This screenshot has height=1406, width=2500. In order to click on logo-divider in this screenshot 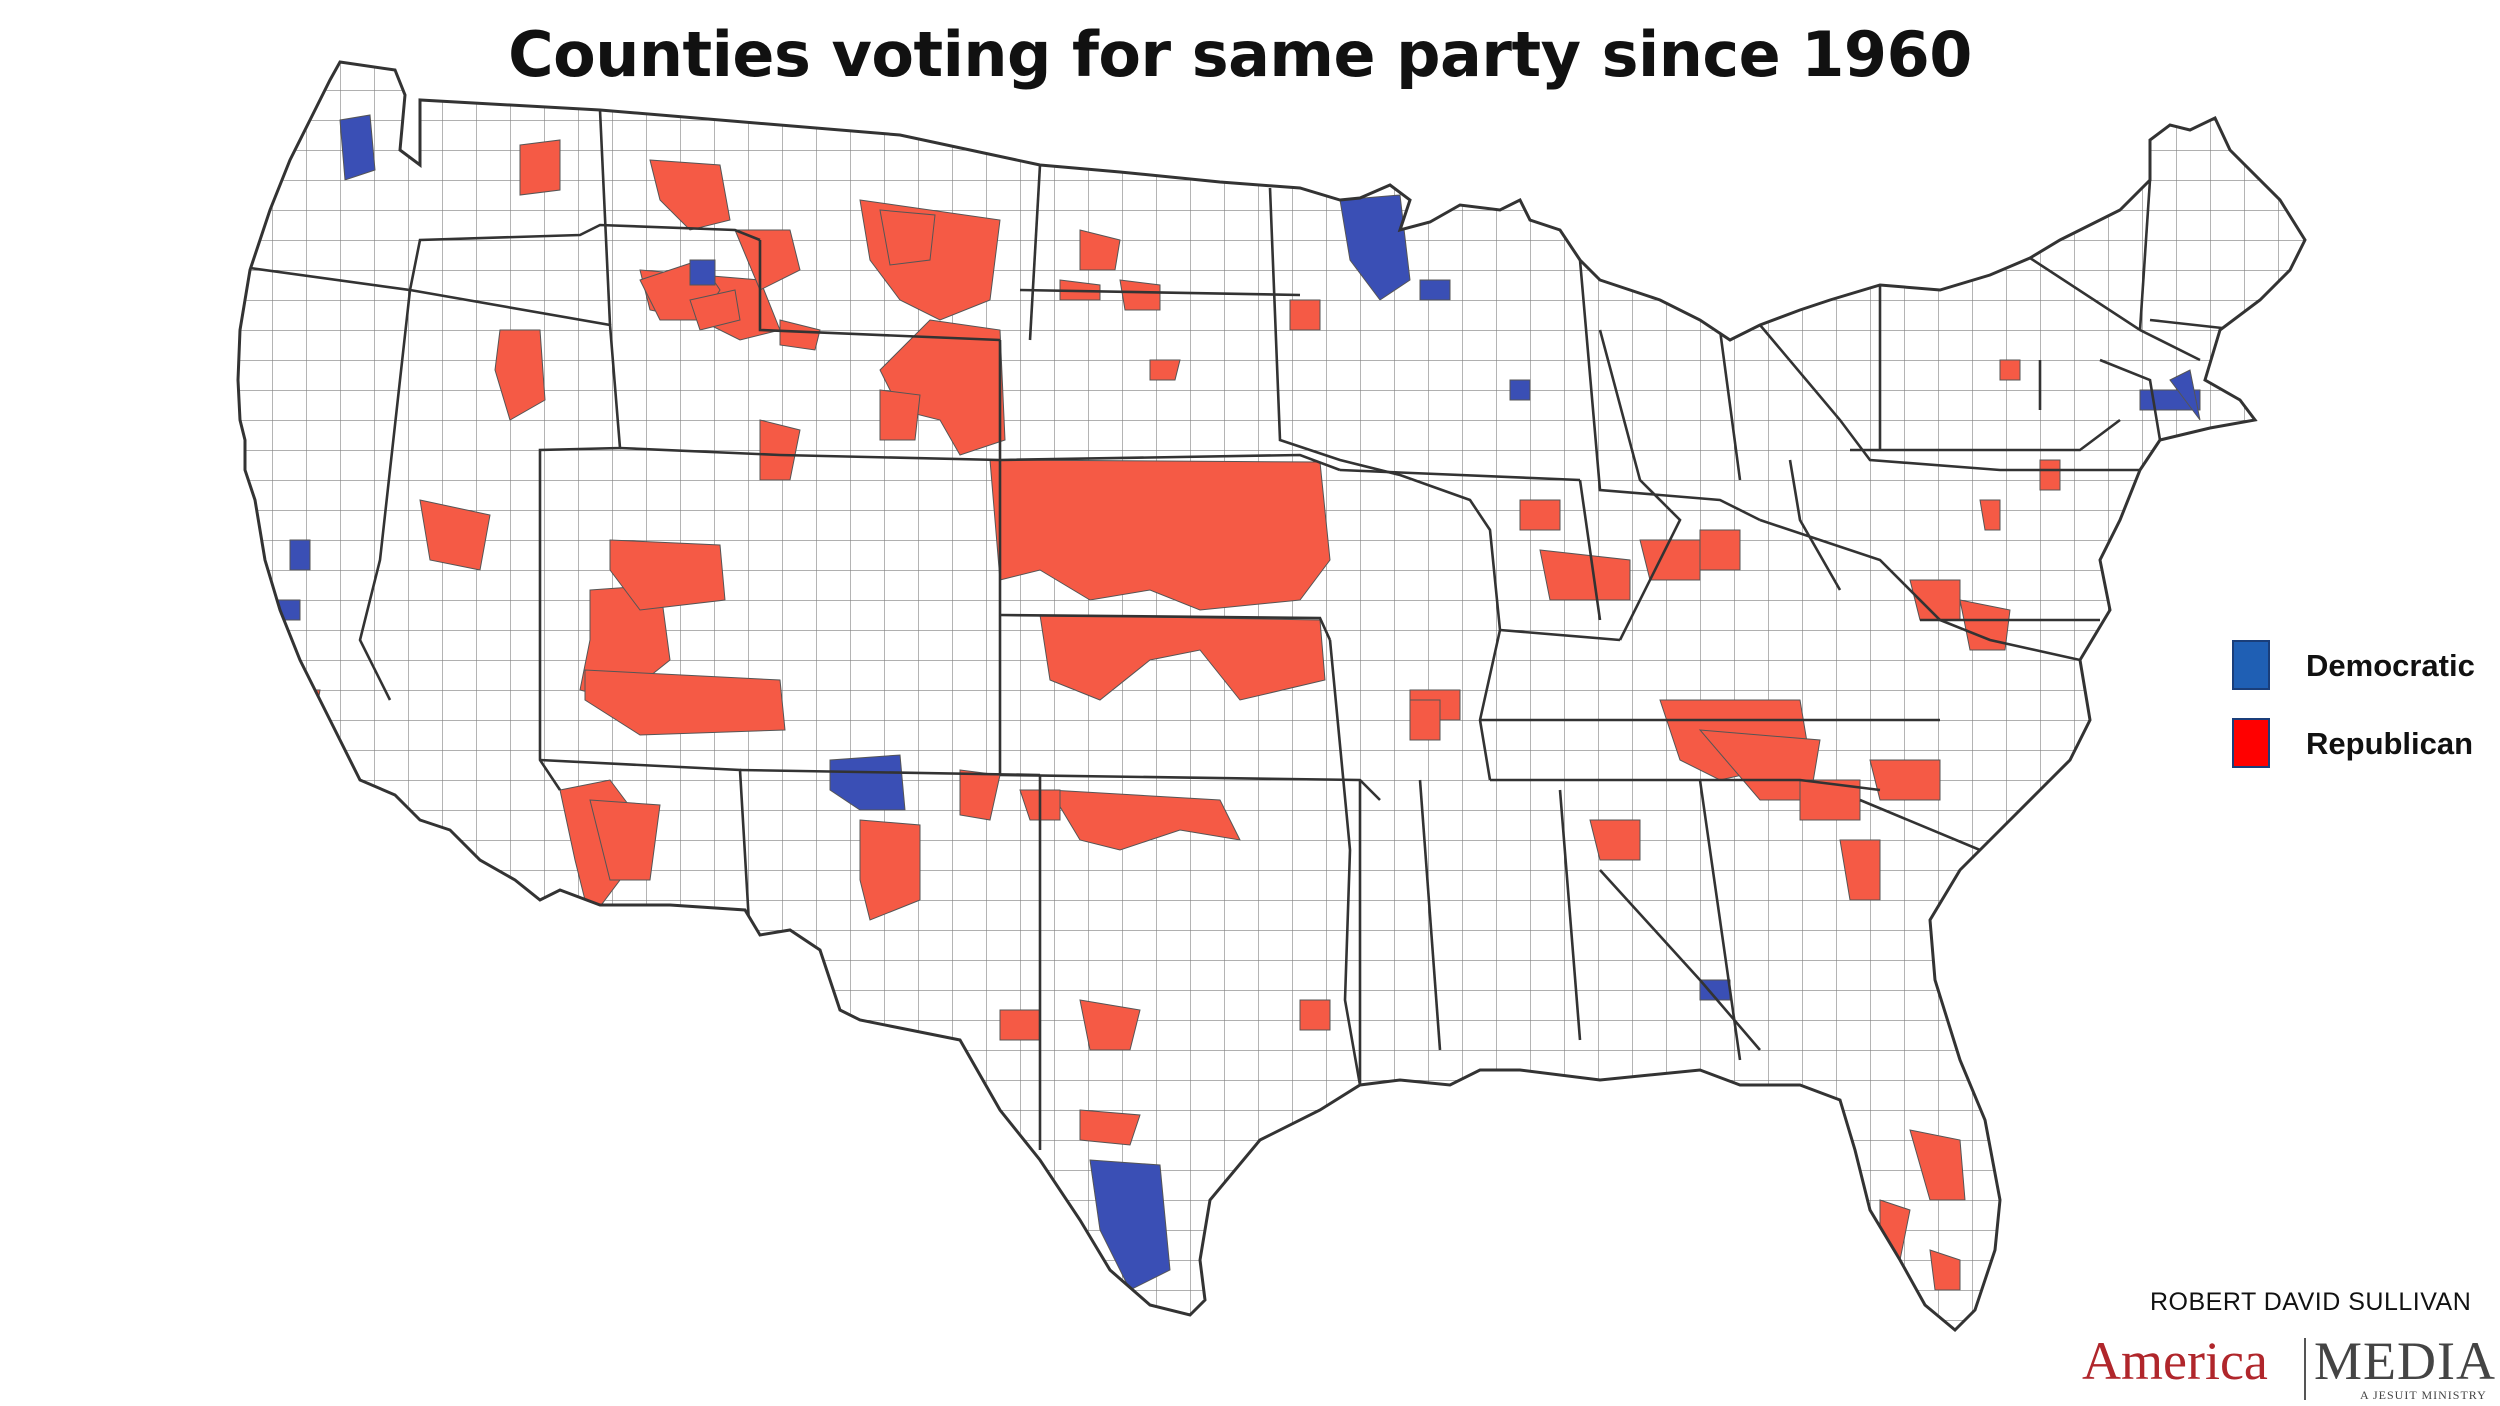, I will do `click(2305, 1369)`.